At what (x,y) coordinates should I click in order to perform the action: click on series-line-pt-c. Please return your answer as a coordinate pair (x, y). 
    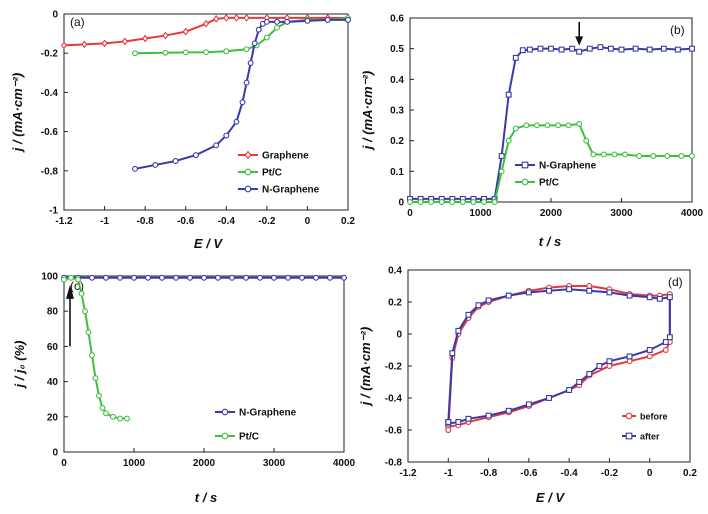
    Looking at the image, I should click on (551, 162).